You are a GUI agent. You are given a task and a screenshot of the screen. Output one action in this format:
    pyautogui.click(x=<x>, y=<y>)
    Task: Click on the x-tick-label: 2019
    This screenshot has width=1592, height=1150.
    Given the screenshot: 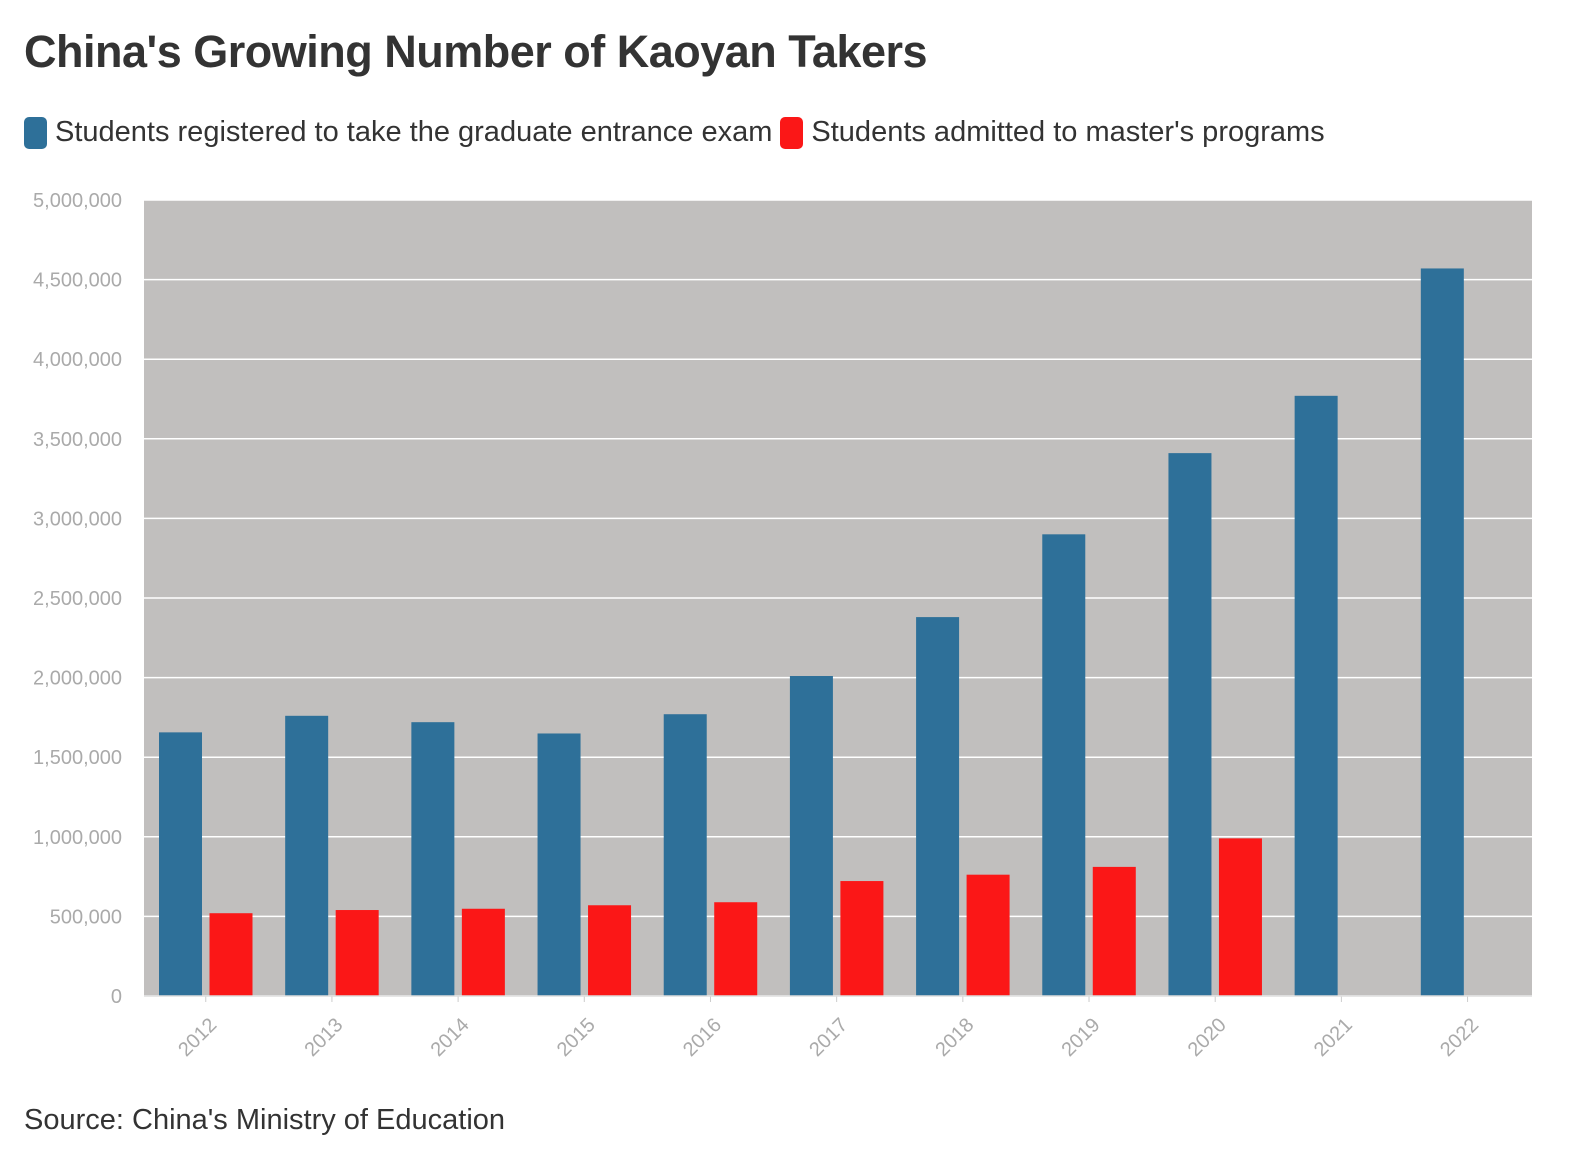 What is the action you would take?
    pyautogui.click(x=1081, y=1037)
    